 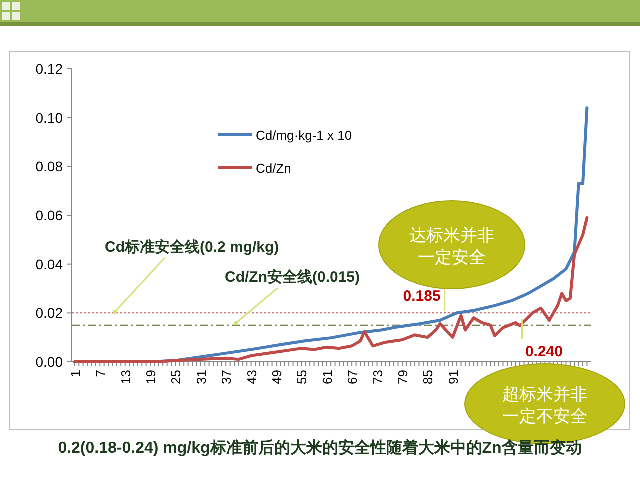 I want to click on x-tick-label: 55, so click(x=302, y=377).